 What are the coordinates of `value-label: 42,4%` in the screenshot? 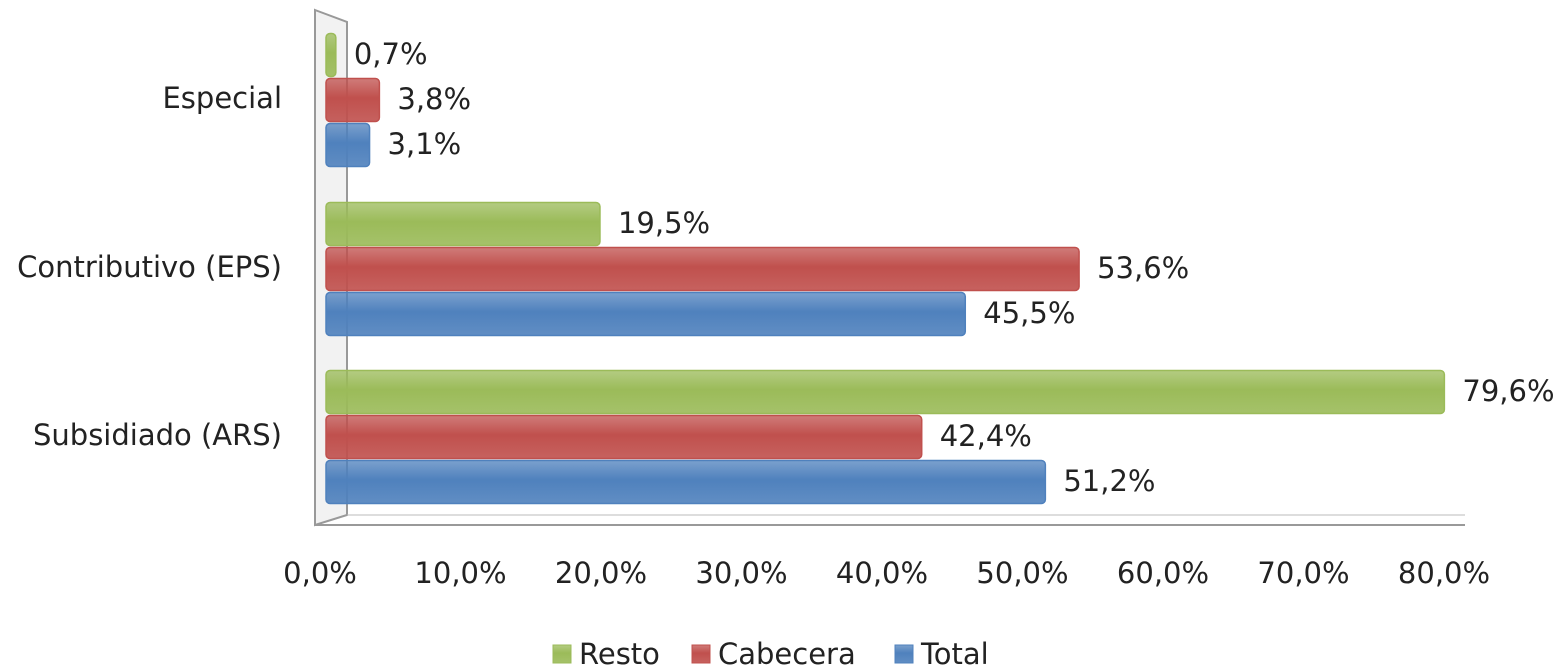 It's located at (986, 436).